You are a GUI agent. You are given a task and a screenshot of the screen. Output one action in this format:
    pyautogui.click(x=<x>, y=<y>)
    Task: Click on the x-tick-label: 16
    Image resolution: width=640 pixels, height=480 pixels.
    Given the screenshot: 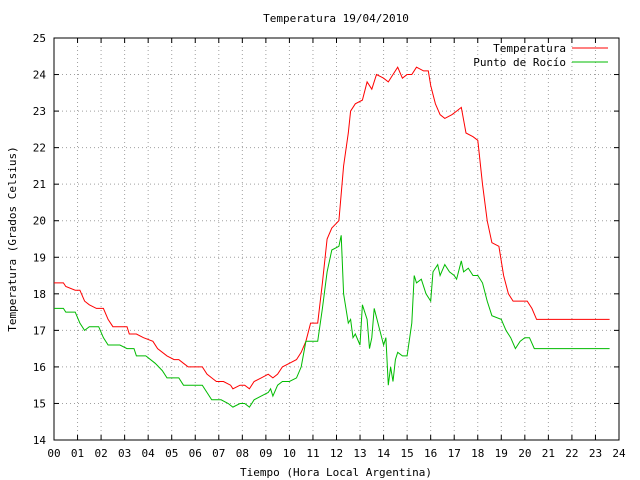 What is the action you would take?
    pyautogui.click(x=430, y=453)
    